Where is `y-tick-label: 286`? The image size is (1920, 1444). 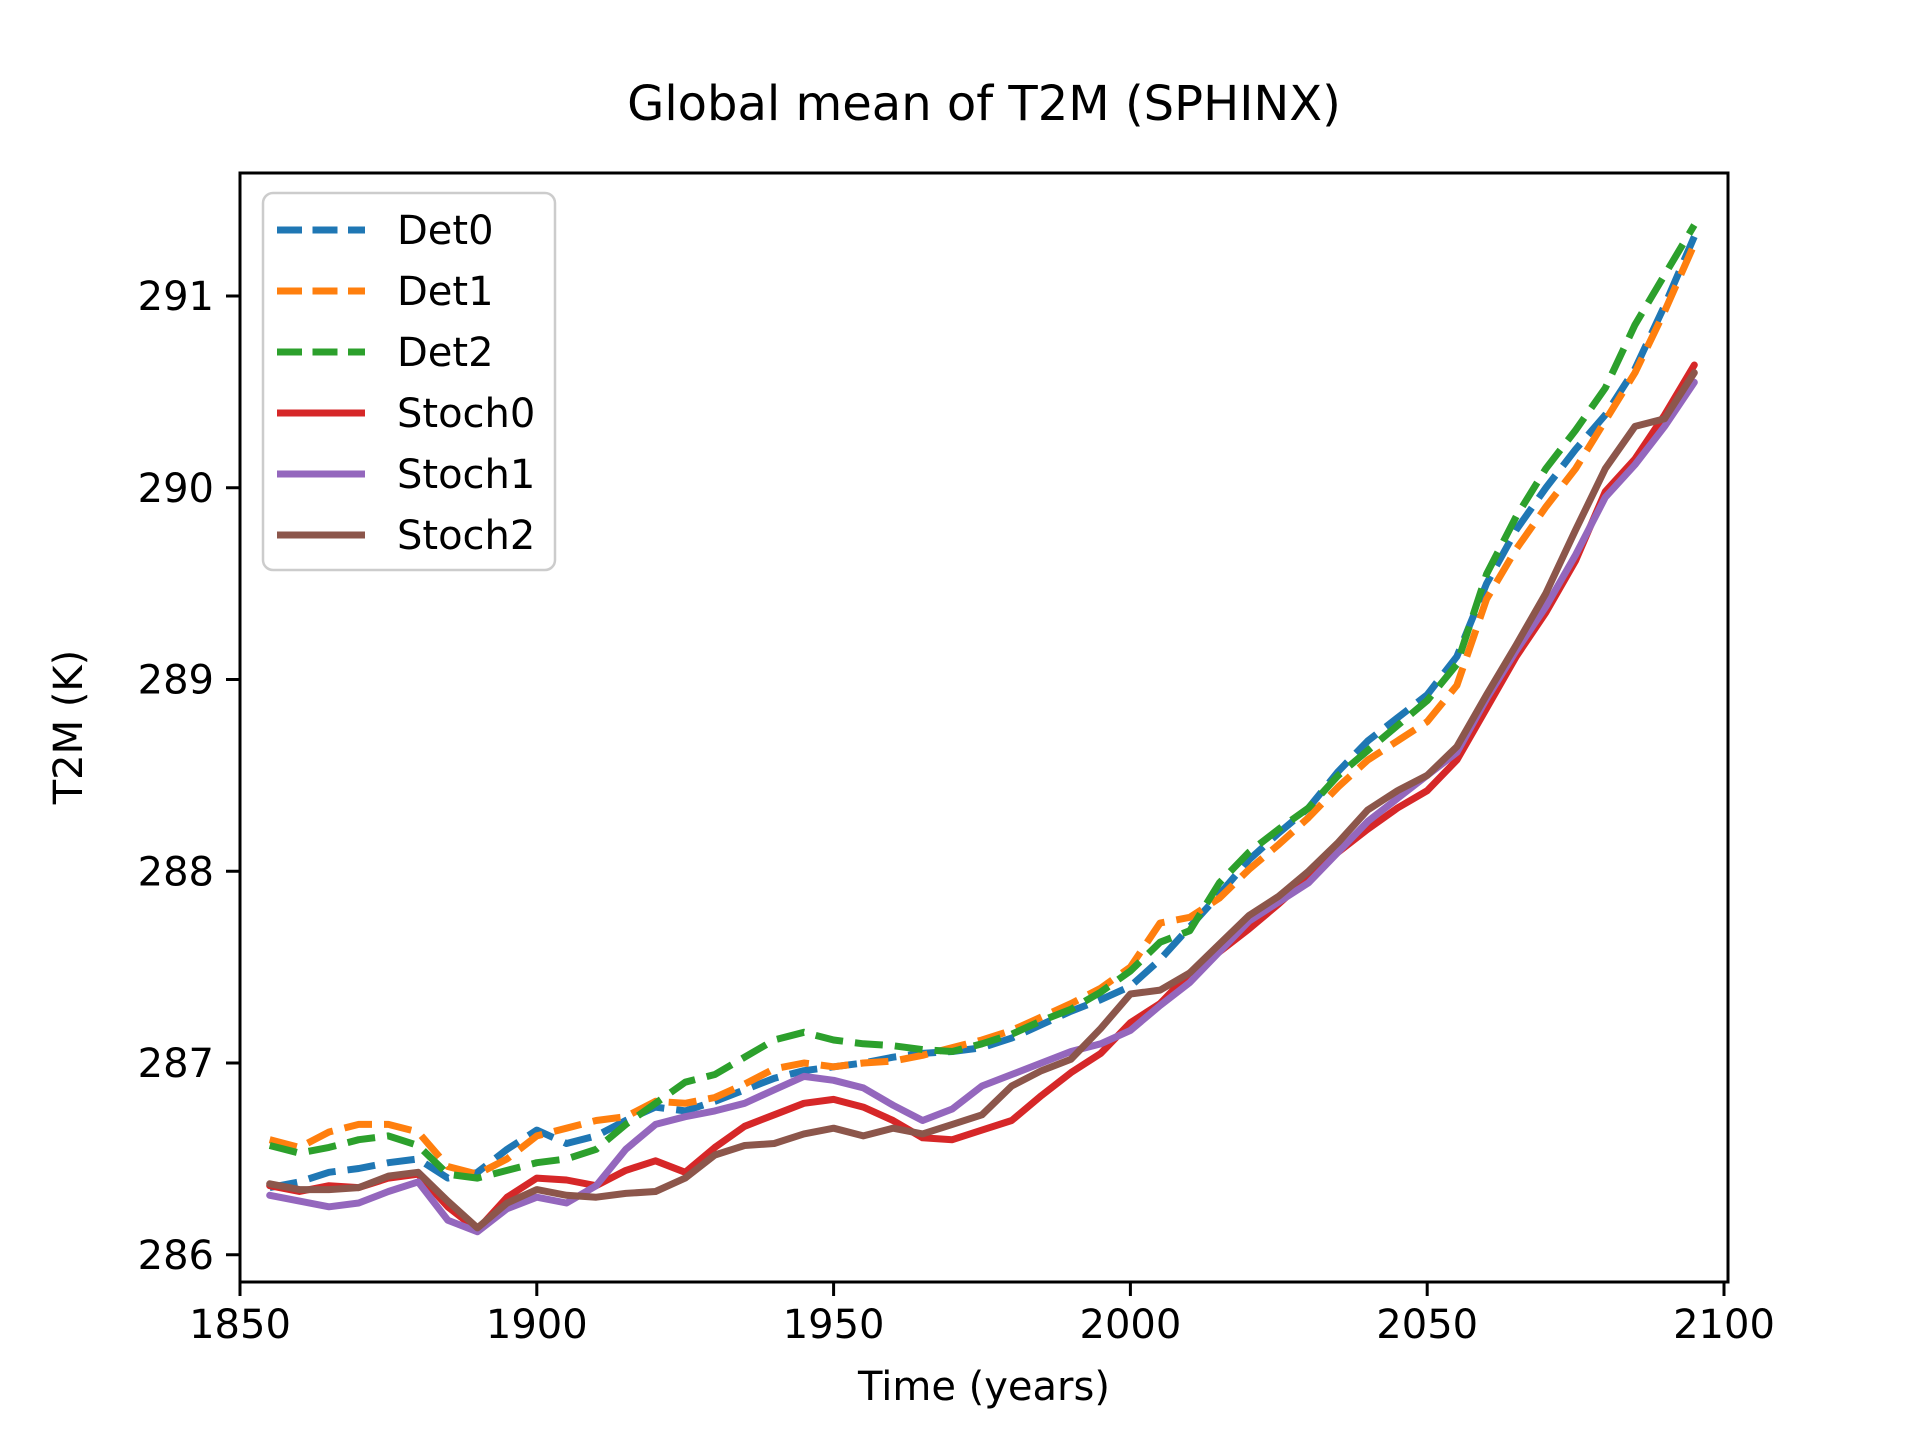 y-tick-label: 286 is located at coordinates (176, 1256).